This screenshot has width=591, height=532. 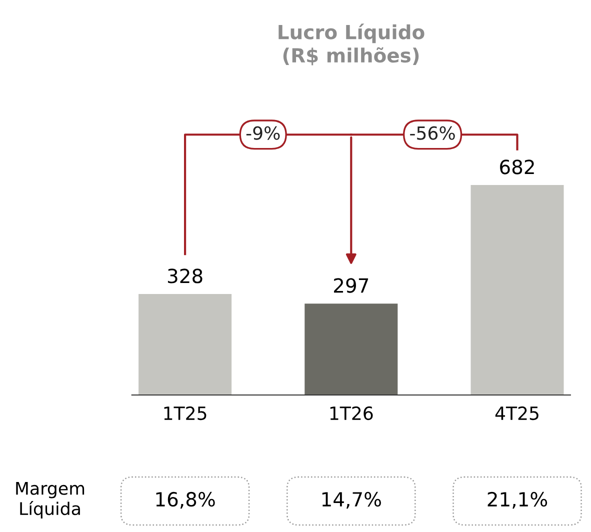 What do you see at coordinates (518, 500) in the screenshot?
I see `text: 21,1%` at bounding box center [518, 500].